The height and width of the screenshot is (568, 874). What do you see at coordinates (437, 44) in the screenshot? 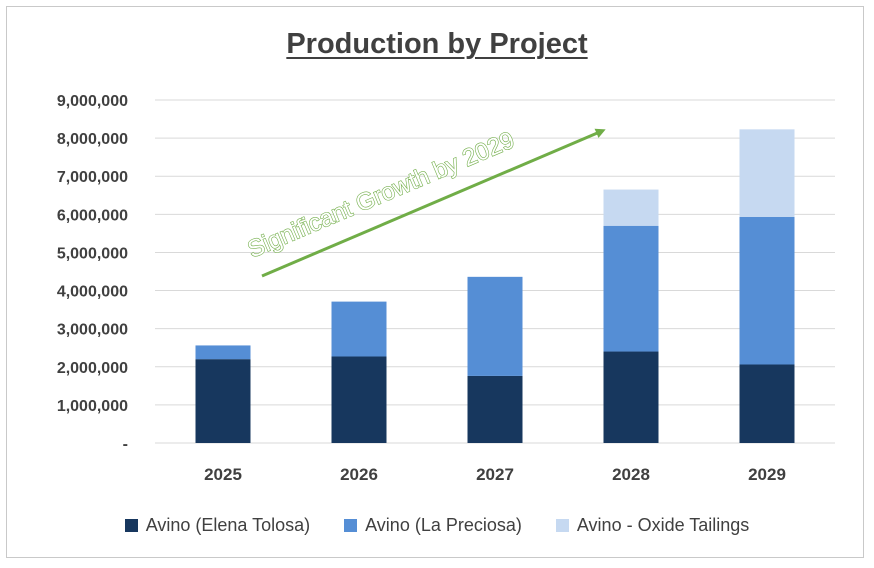
I see `chart-title: Production by Project` at bounding box center [437, 44].